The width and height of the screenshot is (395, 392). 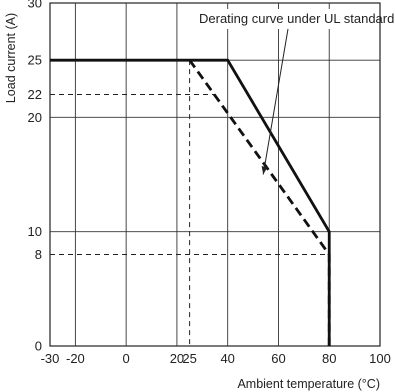 What do you see at coordinates (75, 358) in the screenshot?
I see `x-tick-label: -20` at bounding box center [75, 358].